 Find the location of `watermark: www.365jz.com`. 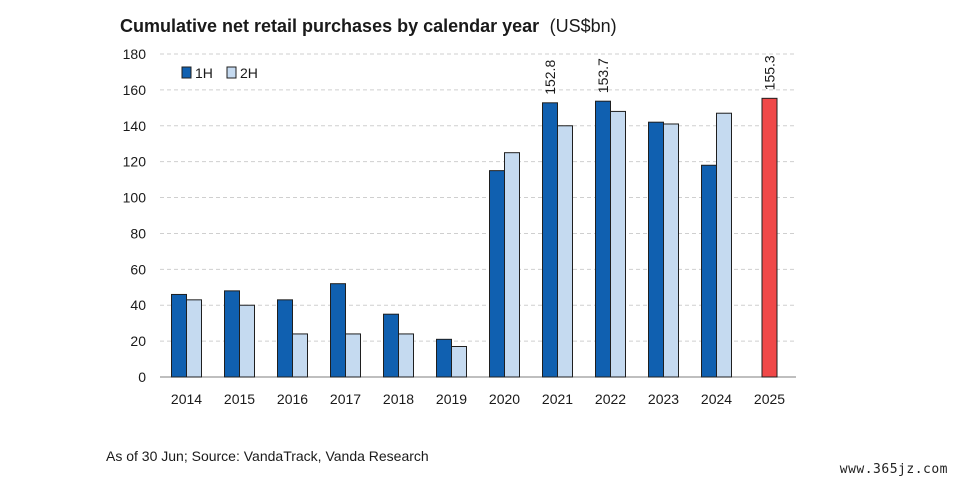

watermark: www.365jz.com is located at coordinates (893, 469).